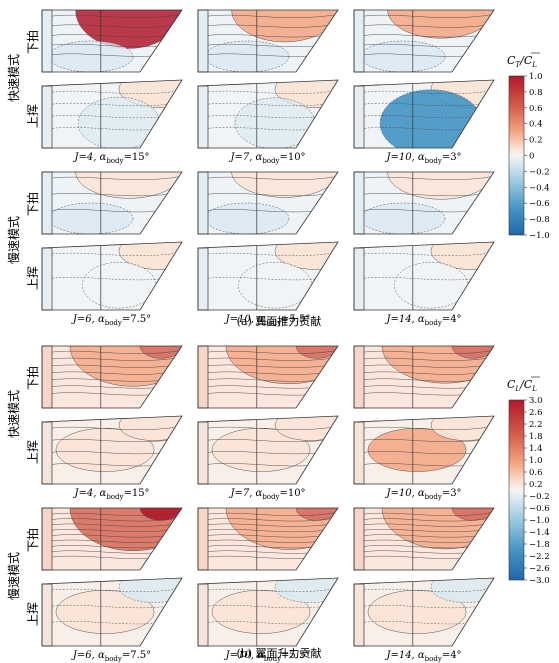  I want to click on colorbar-tick: −1.0, so click(539, 236).